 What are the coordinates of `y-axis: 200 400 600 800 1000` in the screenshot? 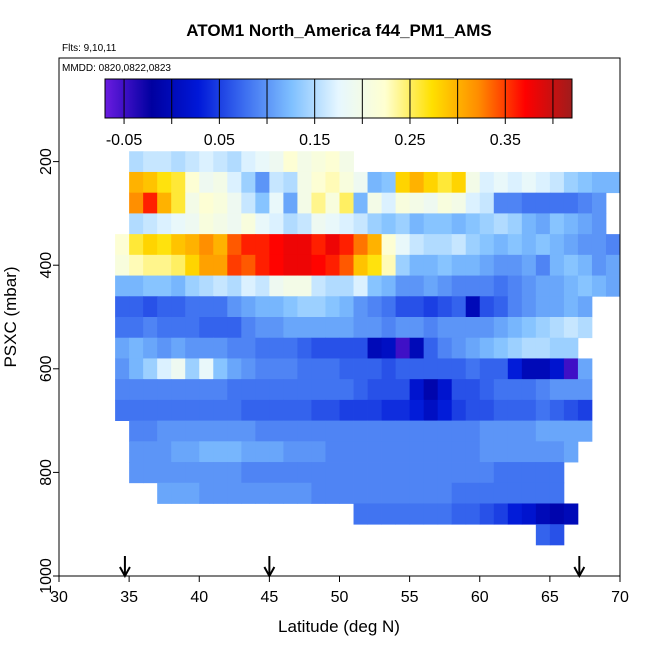 It's located at (48, 371).